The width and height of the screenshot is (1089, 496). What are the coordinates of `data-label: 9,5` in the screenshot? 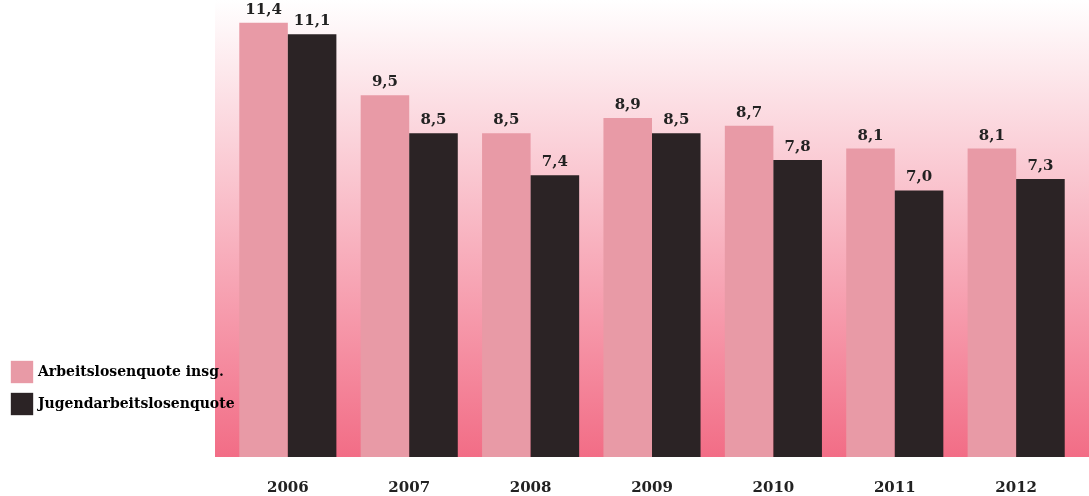 It's located at (384, 81).